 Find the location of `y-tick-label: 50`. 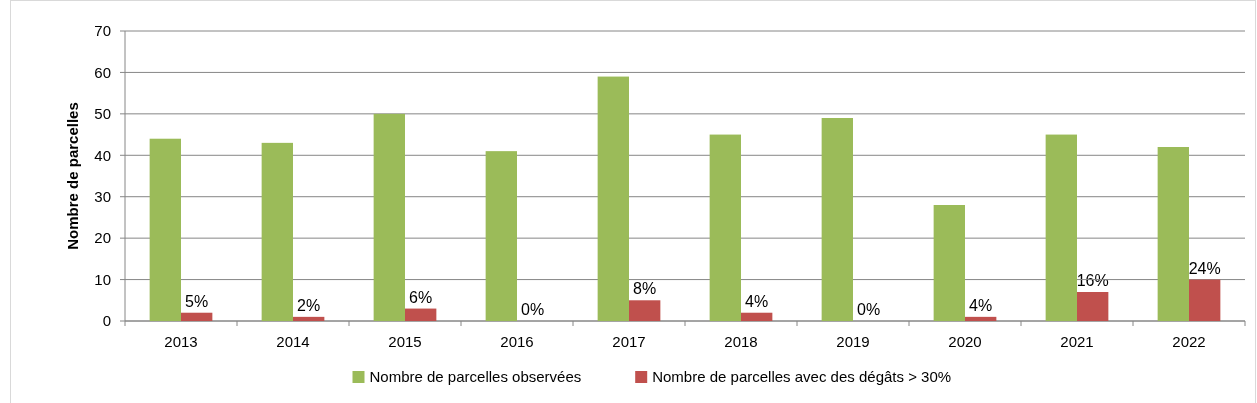

y-tick-label: 50 is located at coordinates (102, 114).